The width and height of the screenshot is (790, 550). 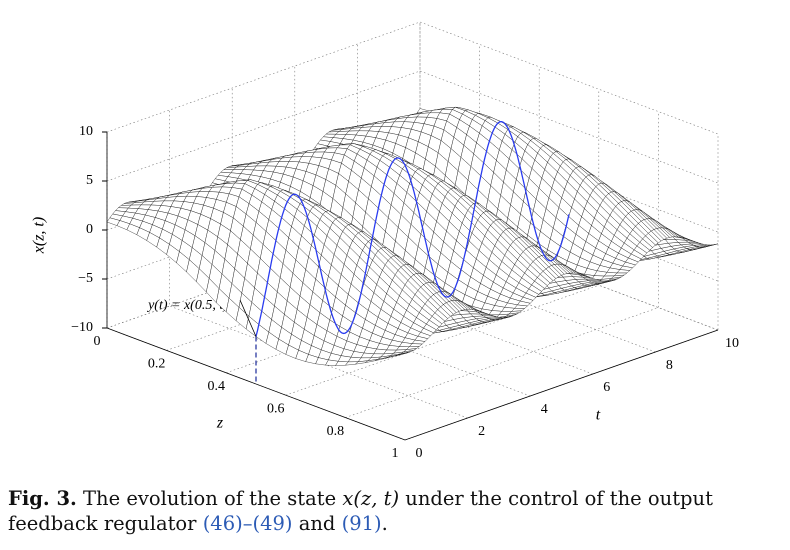 What do you see at coordinates (89, 180) in the screenshot?
I see `value-tick-label: 5` at bounding box center [89, 180].